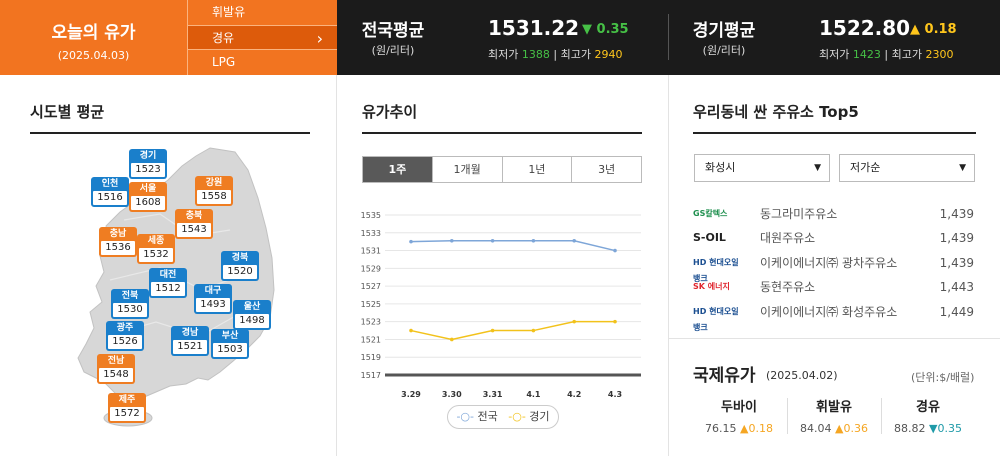 This screenshot has height=456, width=1000. I want to click on intl-value-line: 88.82 ▼0.35, so click(928, 428).